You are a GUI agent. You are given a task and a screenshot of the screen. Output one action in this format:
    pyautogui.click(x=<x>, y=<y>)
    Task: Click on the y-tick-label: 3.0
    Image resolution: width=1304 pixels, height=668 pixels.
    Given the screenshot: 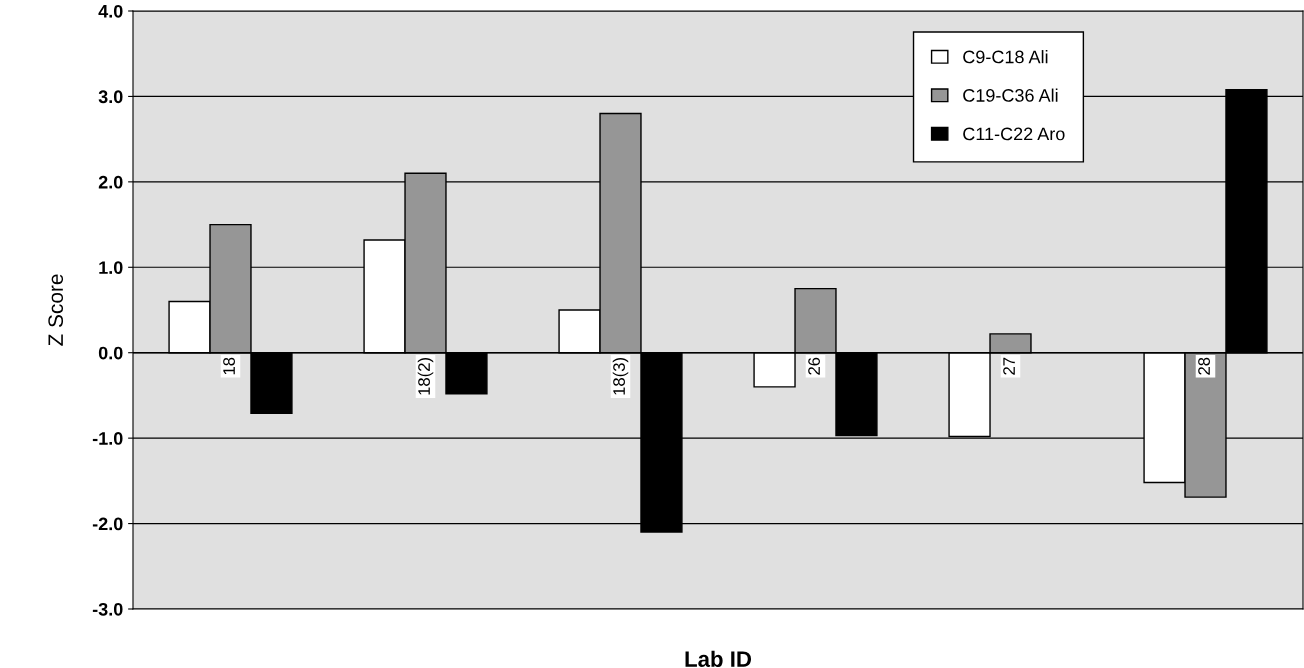 What is the action you would take?
    pyautogui.click(x=110, y=97)
    